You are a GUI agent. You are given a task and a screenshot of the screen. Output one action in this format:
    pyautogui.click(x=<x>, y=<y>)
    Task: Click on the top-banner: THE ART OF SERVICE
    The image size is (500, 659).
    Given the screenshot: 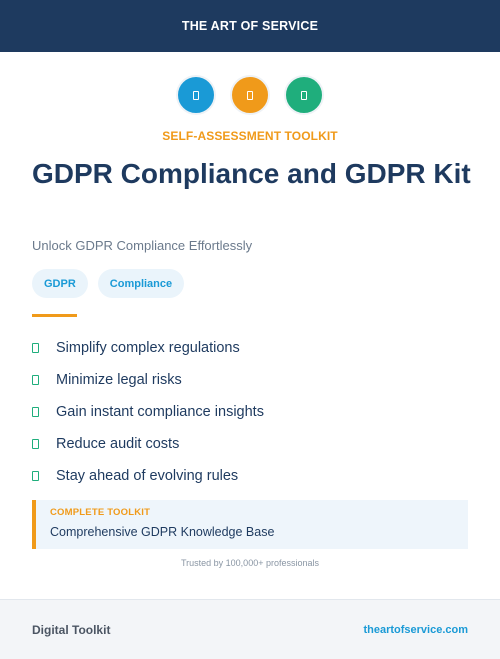 What is the action you would take?
    pyautogui.click(x=250, y=26)
    